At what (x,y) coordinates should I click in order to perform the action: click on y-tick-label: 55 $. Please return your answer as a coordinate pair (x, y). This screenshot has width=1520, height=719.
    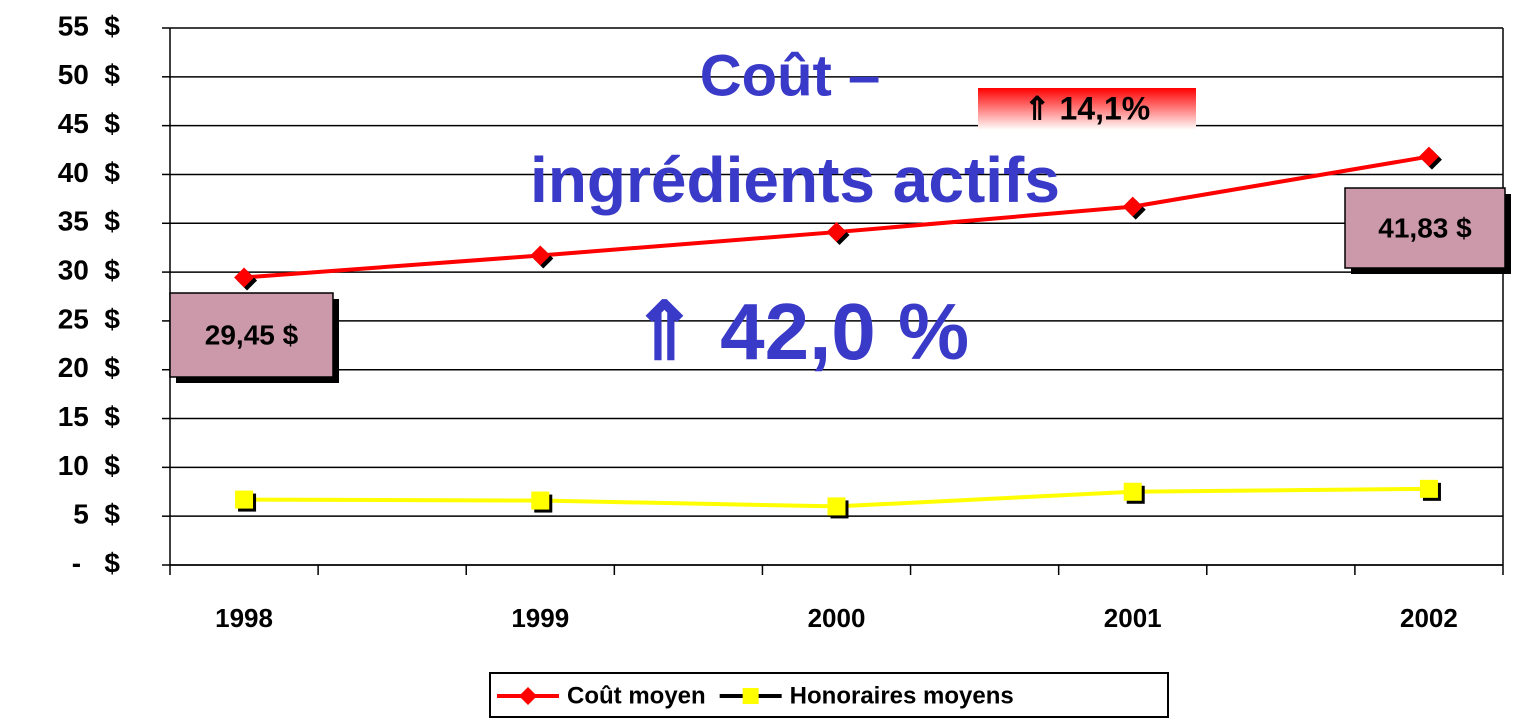
    Looking at the image, I should click on (89, 25).